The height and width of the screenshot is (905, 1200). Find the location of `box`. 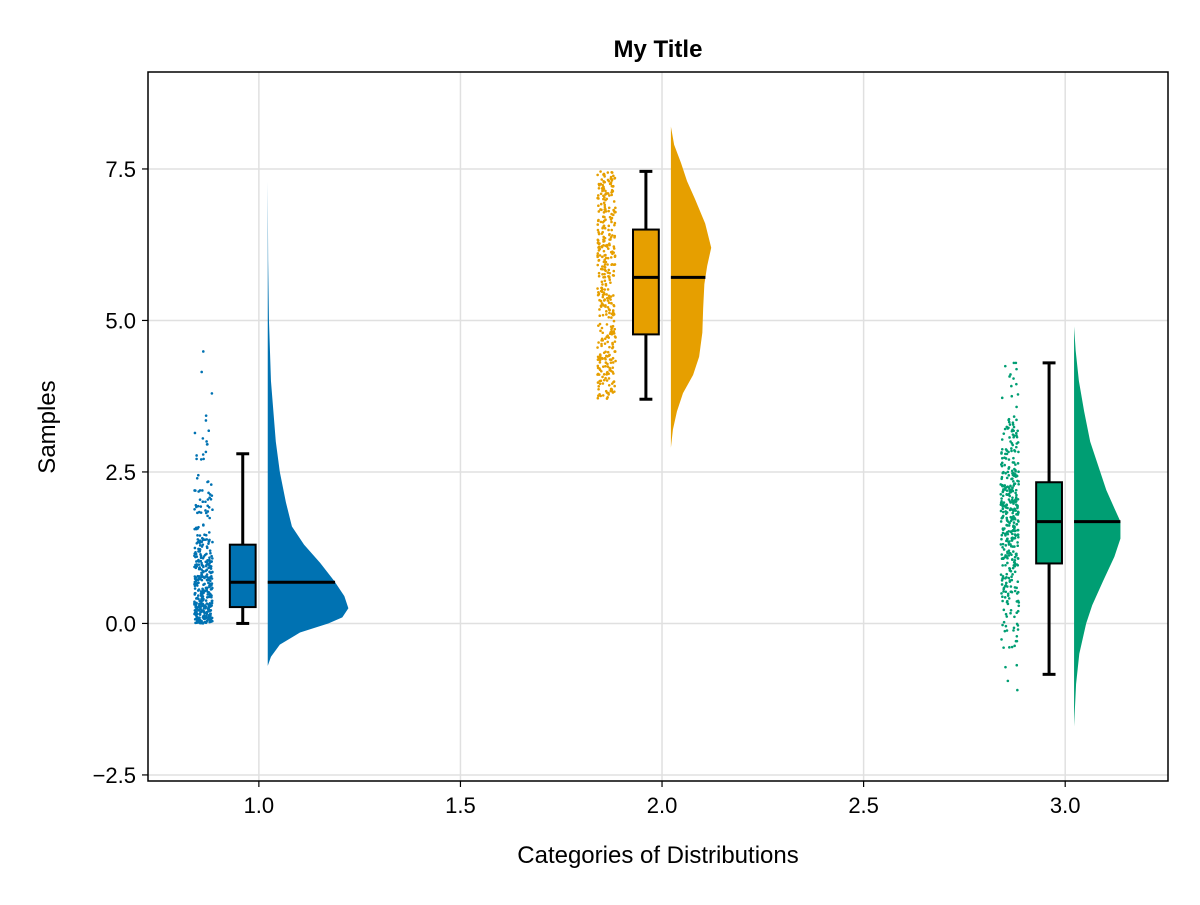

box is located at coordinates (646, 282).